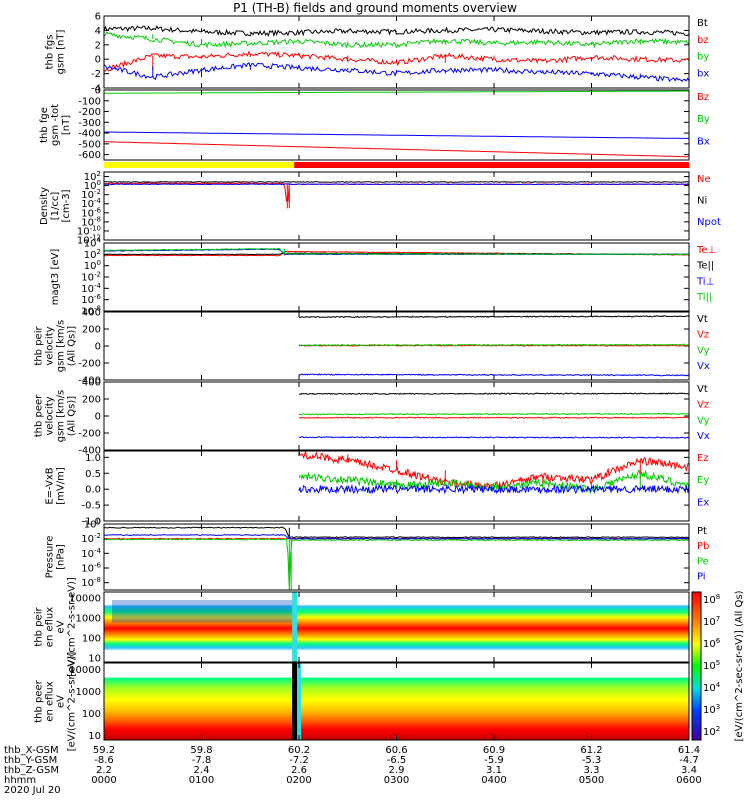  What do you see at coordinates (298, 780) in the screenshot?
I see `orbit-value: 0200` at bounding box center [298, 780].